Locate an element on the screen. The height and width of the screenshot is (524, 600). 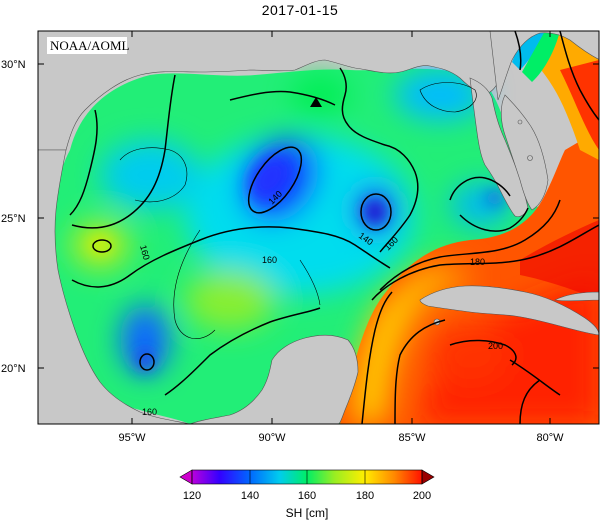
contour-label: 200 is located at coordinates (495, 346).